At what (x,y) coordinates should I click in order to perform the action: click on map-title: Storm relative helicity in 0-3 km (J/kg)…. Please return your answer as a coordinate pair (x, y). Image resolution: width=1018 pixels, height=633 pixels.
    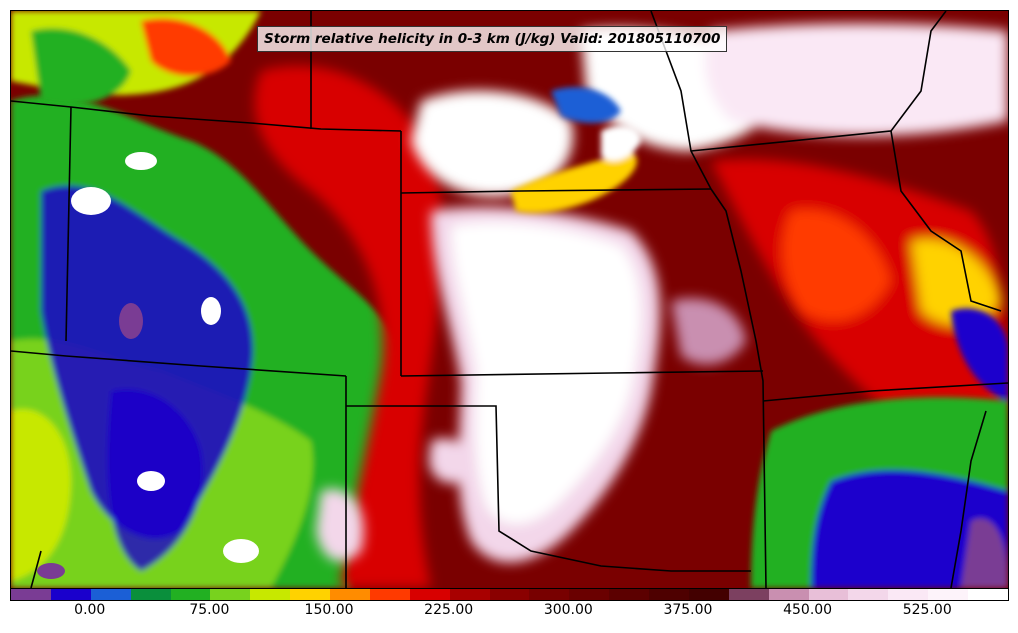
    Looking at the image, I should click on (492, 39).